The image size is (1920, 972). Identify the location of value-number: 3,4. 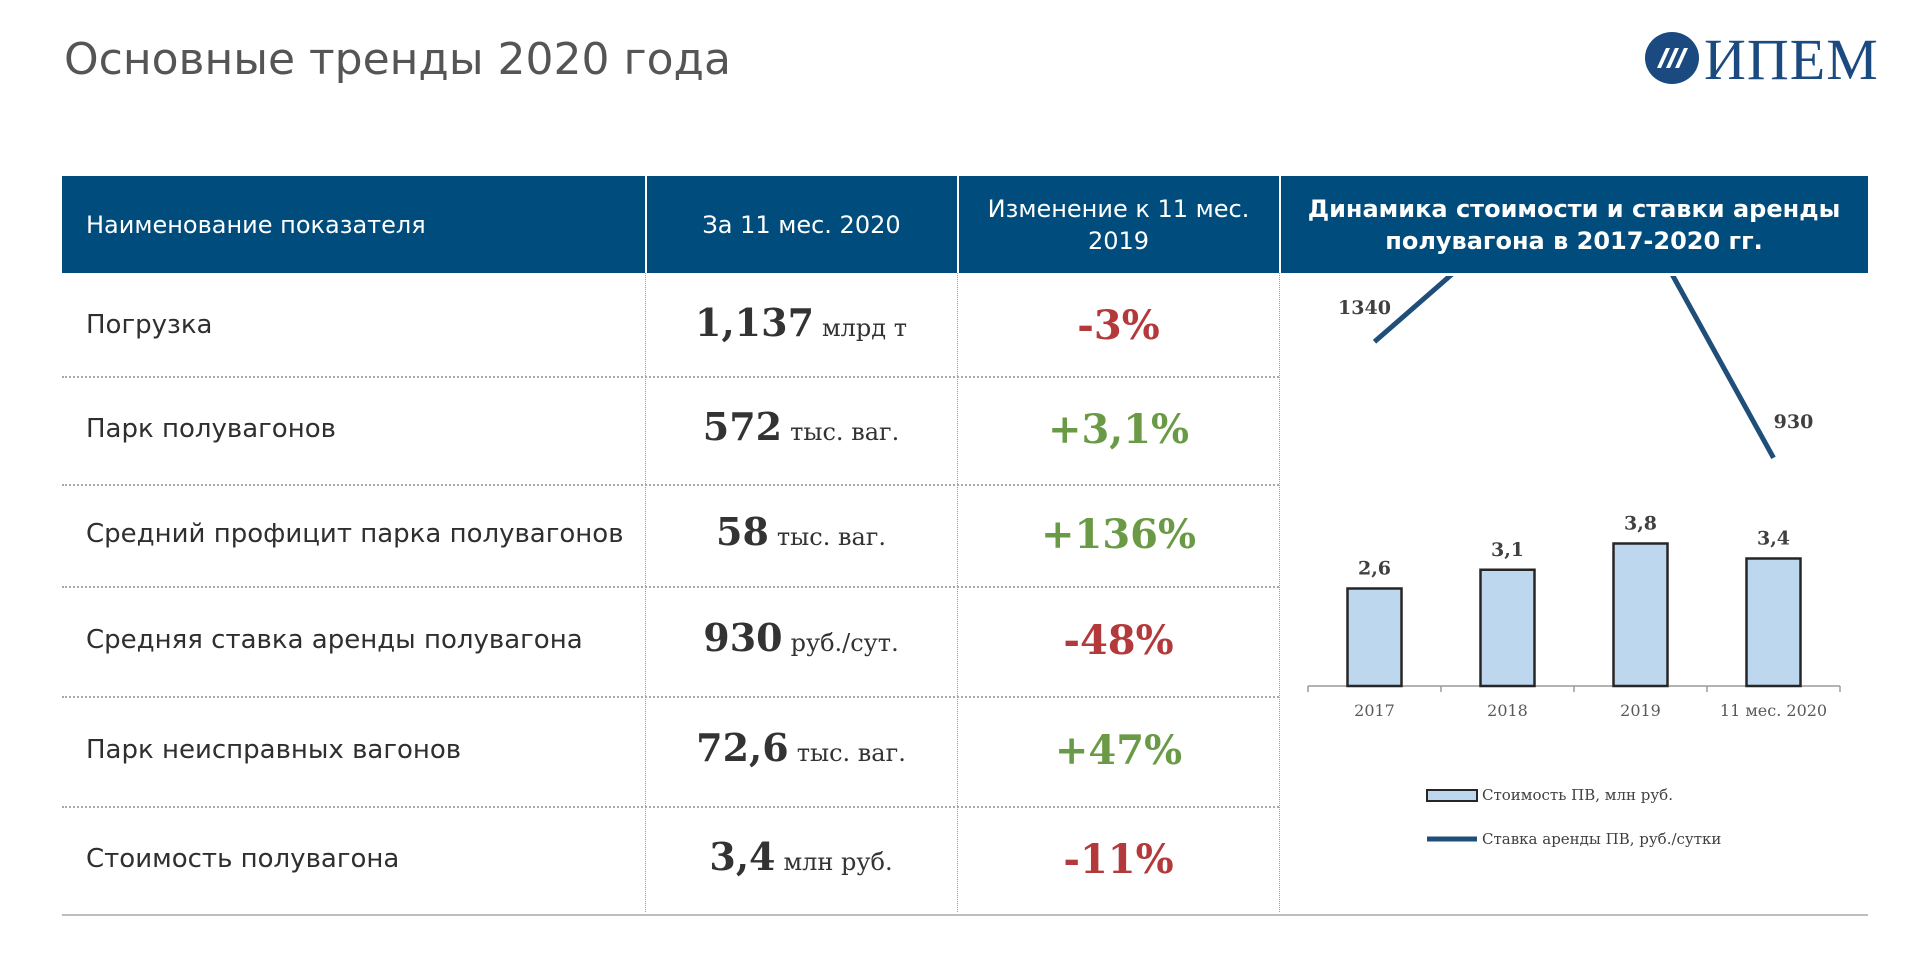
(742, 856).